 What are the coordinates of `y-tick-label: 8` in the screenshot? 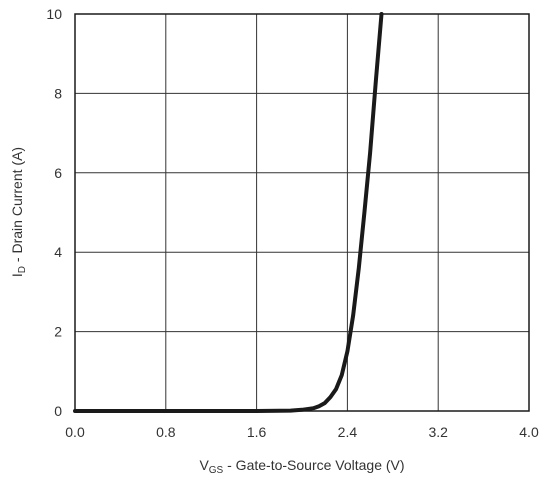 It's located at (58, 93).